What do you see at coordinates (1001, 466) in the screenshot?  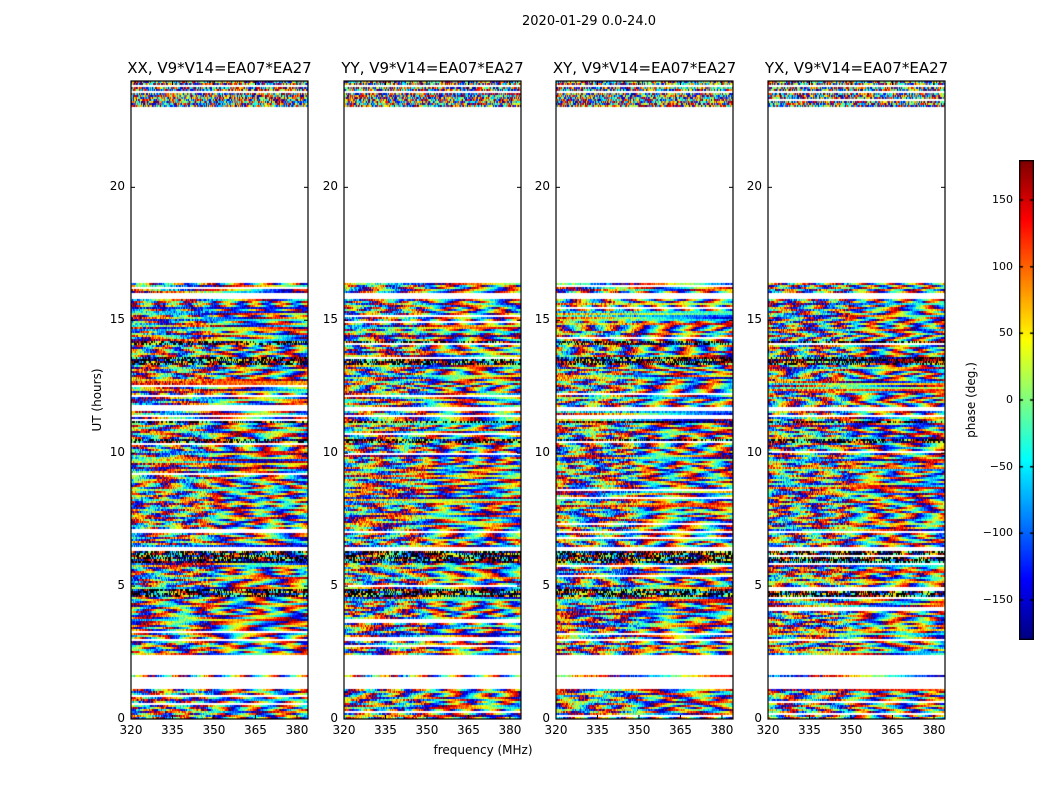 I see `colorbar-tick-label: −50` at bounding box center [1001, 466].